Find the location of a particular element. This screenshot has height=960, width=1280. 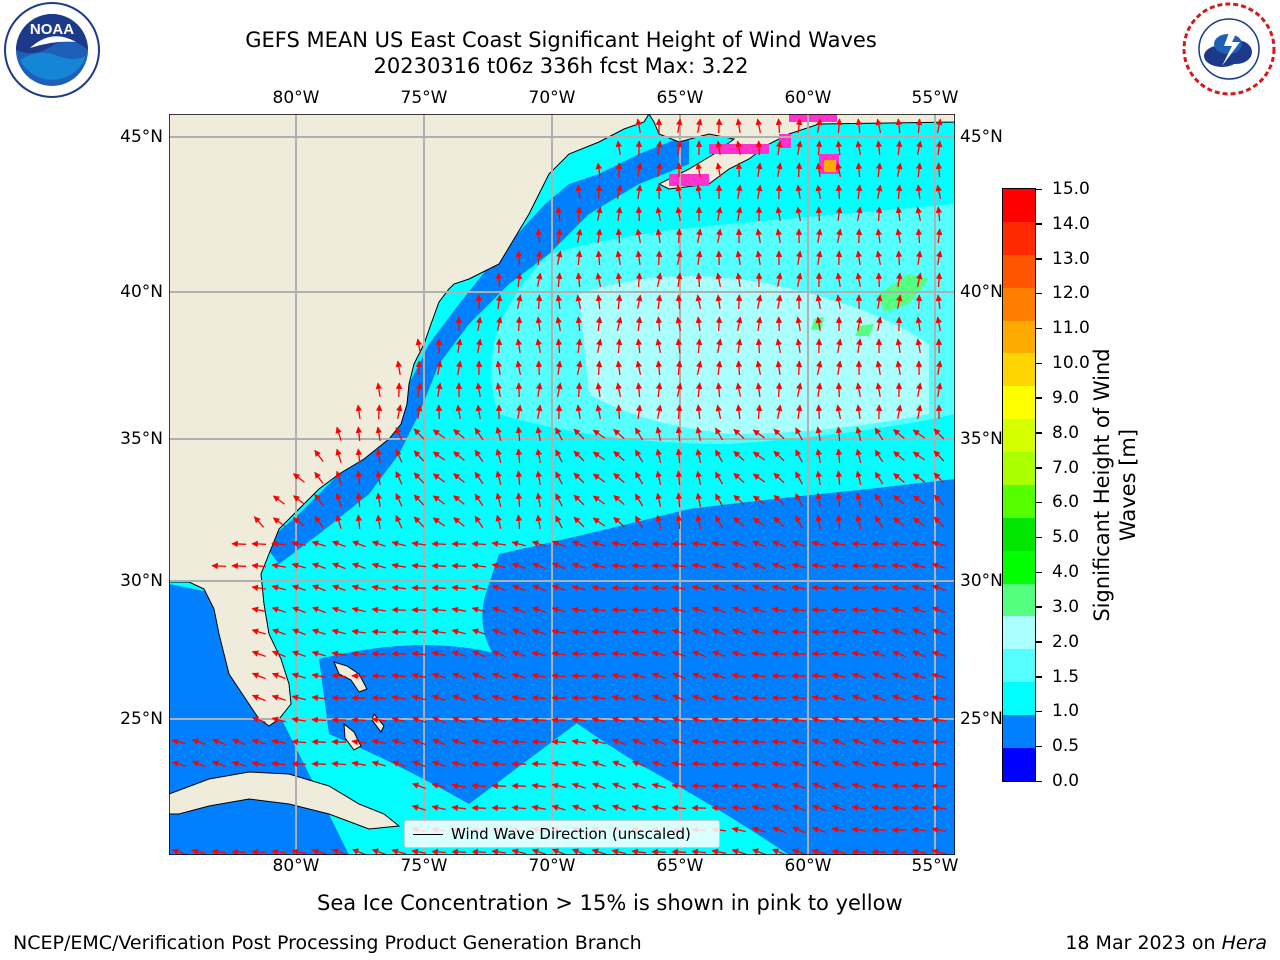

colorbar-tick-label: 5.0 is located at coordinates (1066, 537).